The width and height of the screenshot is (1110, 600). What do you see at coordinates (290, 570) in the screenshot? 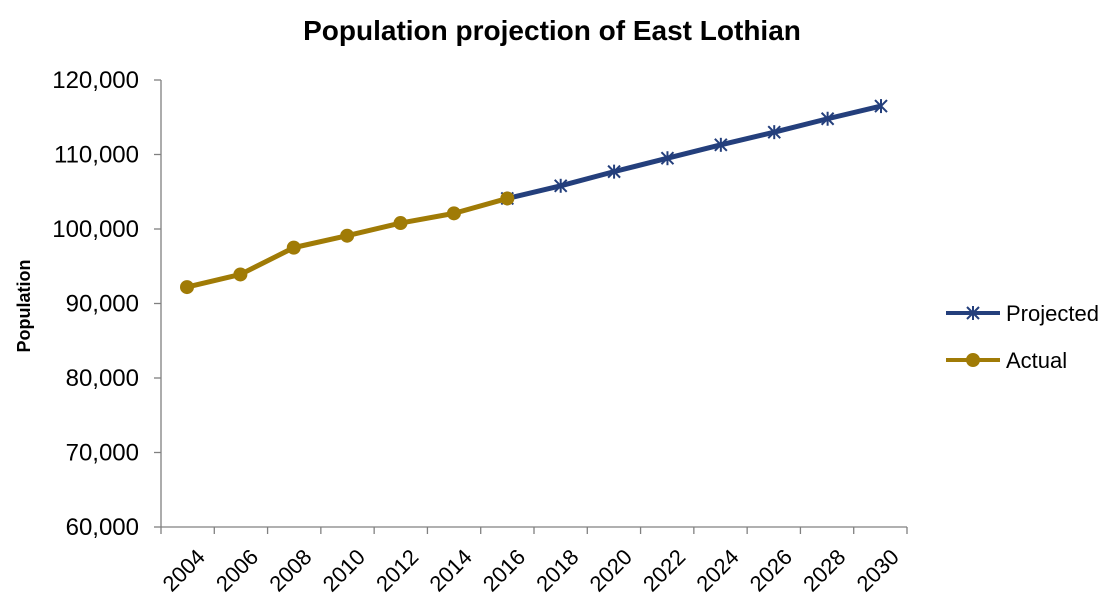
I see `x-tick-label: 2008` at bounding box center [290, 570].